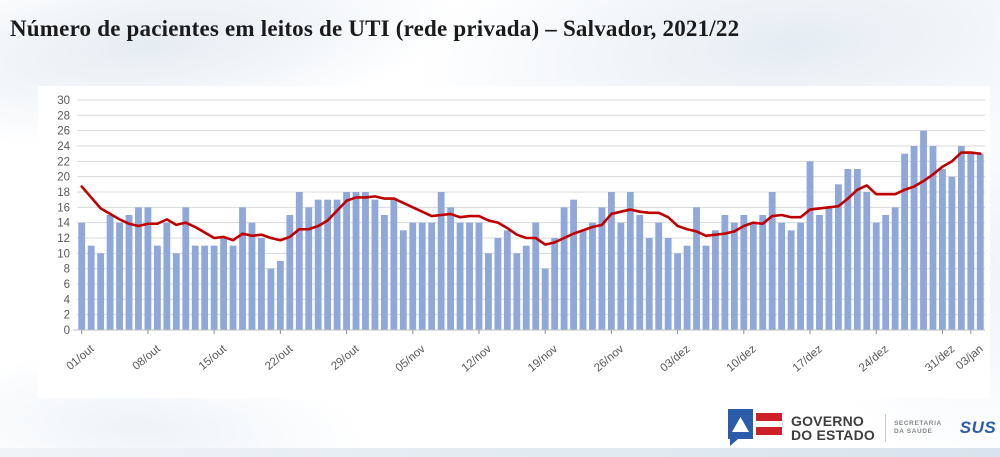 This screenshot has height=457, width=1000. What do you see at coordinates (63, 116) in the screenshot?
I see `y-axis-label: 28` at bounding box center [63, 116].